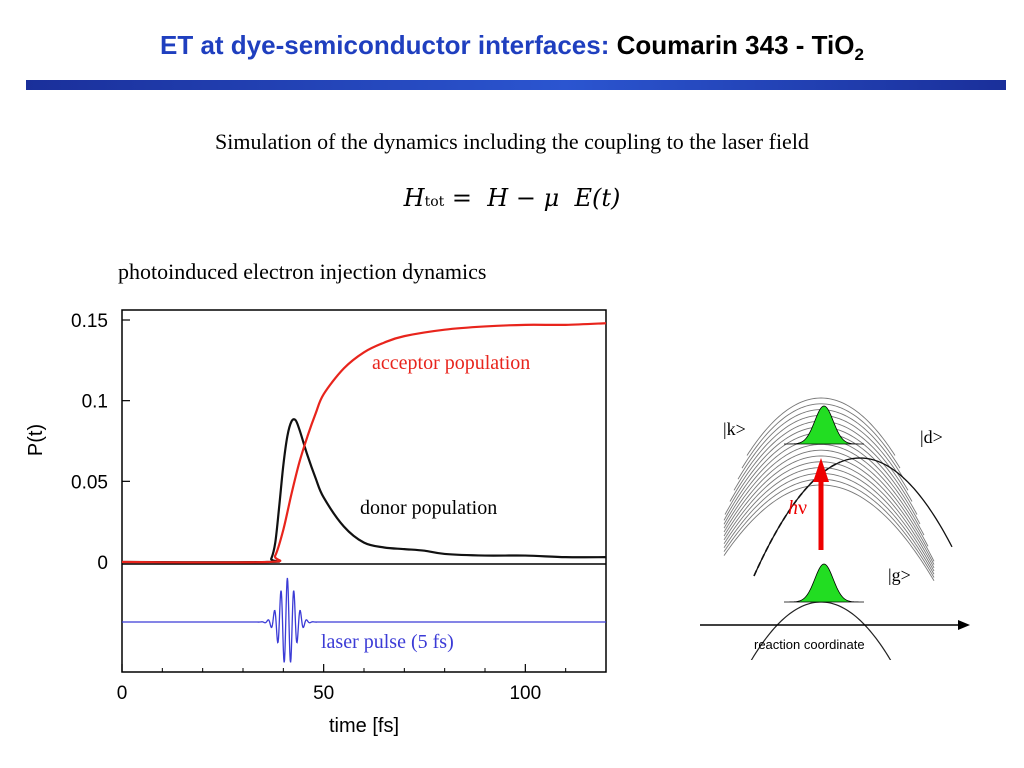  What do you see at coordinates (821, 504) in the screenshot?
I see `excitation-arrow` at bounding box center [821, 504].